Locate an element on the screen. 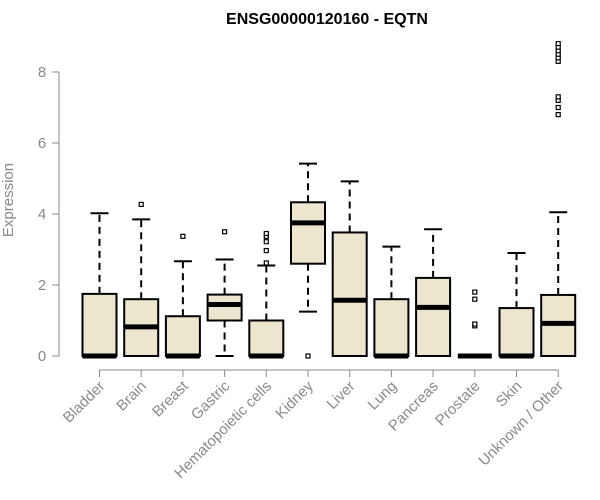  box-gastric is located at coordinates (224, 293).